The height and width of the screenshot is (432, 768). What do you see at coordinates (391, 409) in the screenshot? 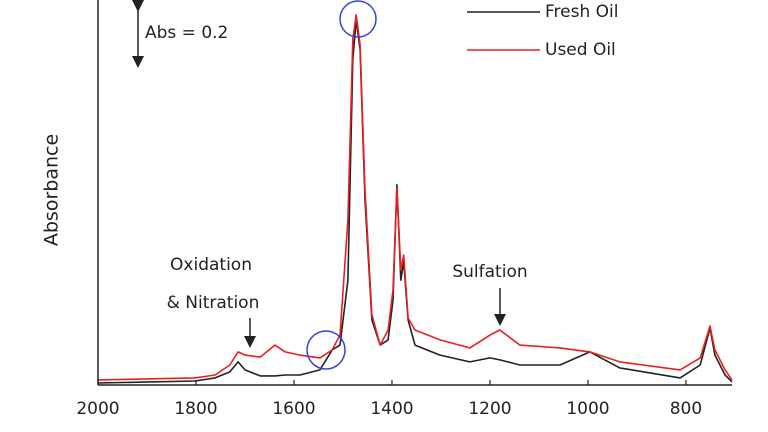
I see `x-tick-label: 1400` at bounding box center [391, 409].